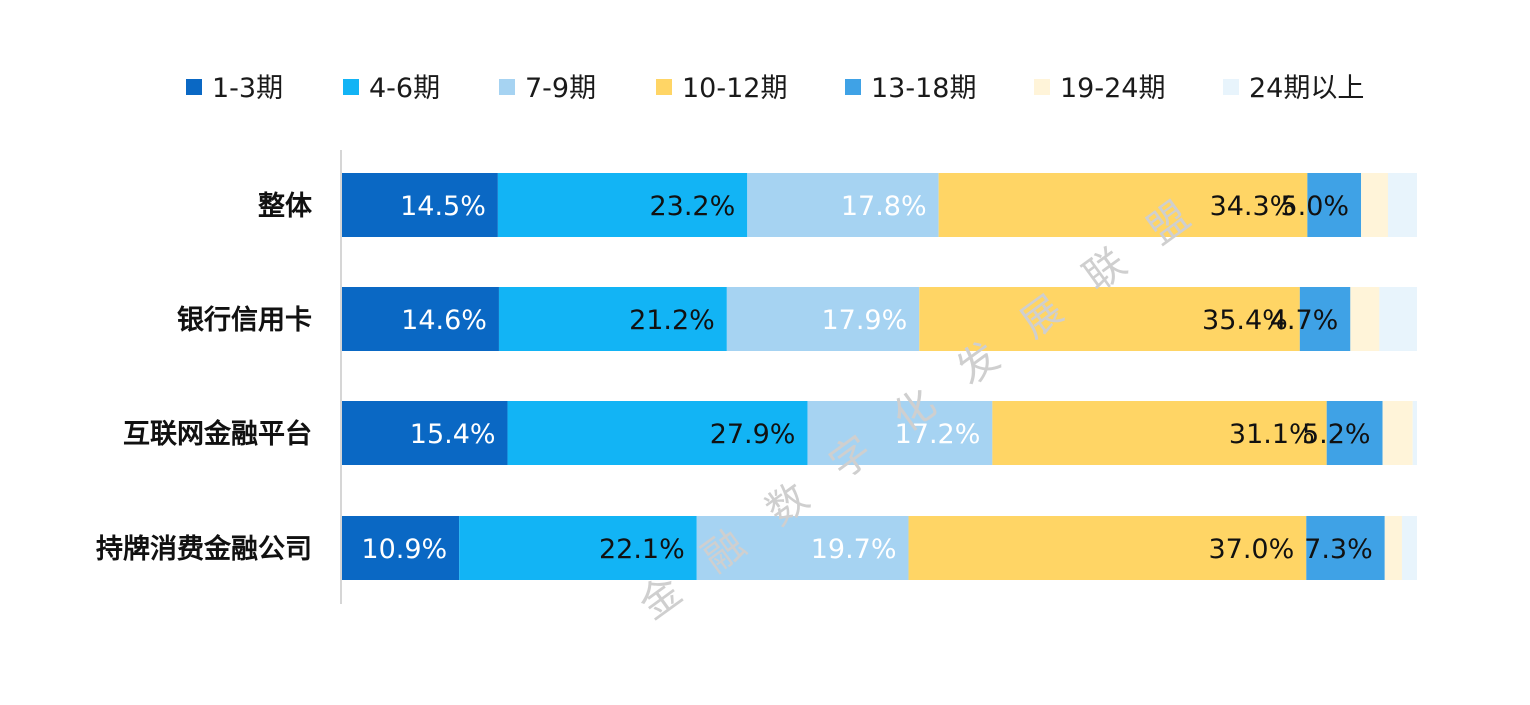 The height and width of the screenshot is (705, 1530). I want to click on legend-label: 10-12期, so click(734, 88).